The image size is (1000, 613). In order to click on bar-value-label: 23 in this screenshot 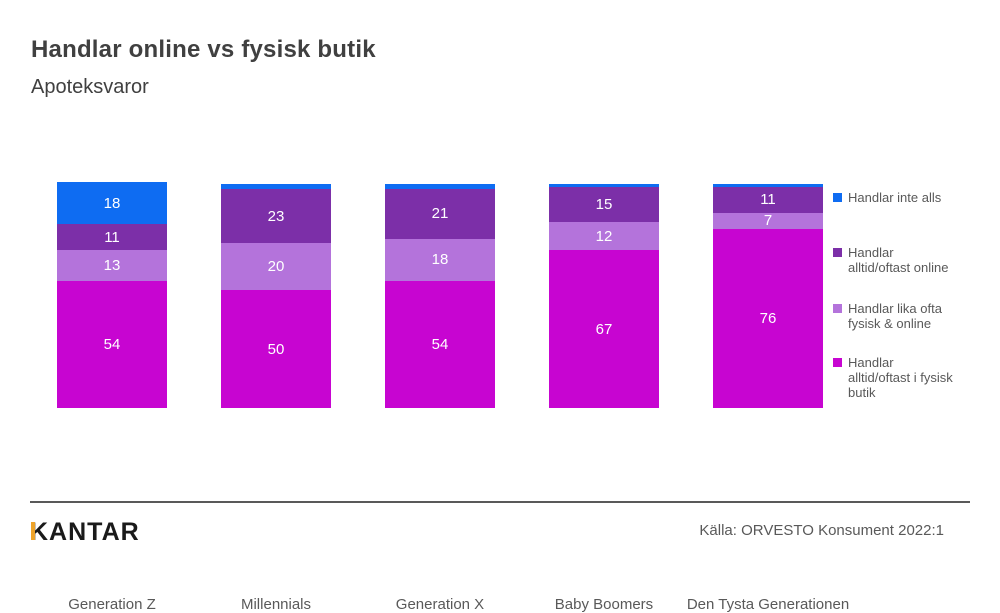, I will do `click(276, 216)`.